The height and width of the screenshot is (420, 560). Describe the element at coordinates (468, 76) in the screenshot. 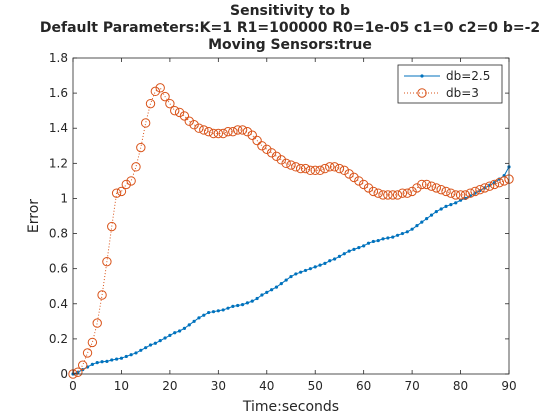

I see `legend-label-db-2-5: db=2.5` at that location.